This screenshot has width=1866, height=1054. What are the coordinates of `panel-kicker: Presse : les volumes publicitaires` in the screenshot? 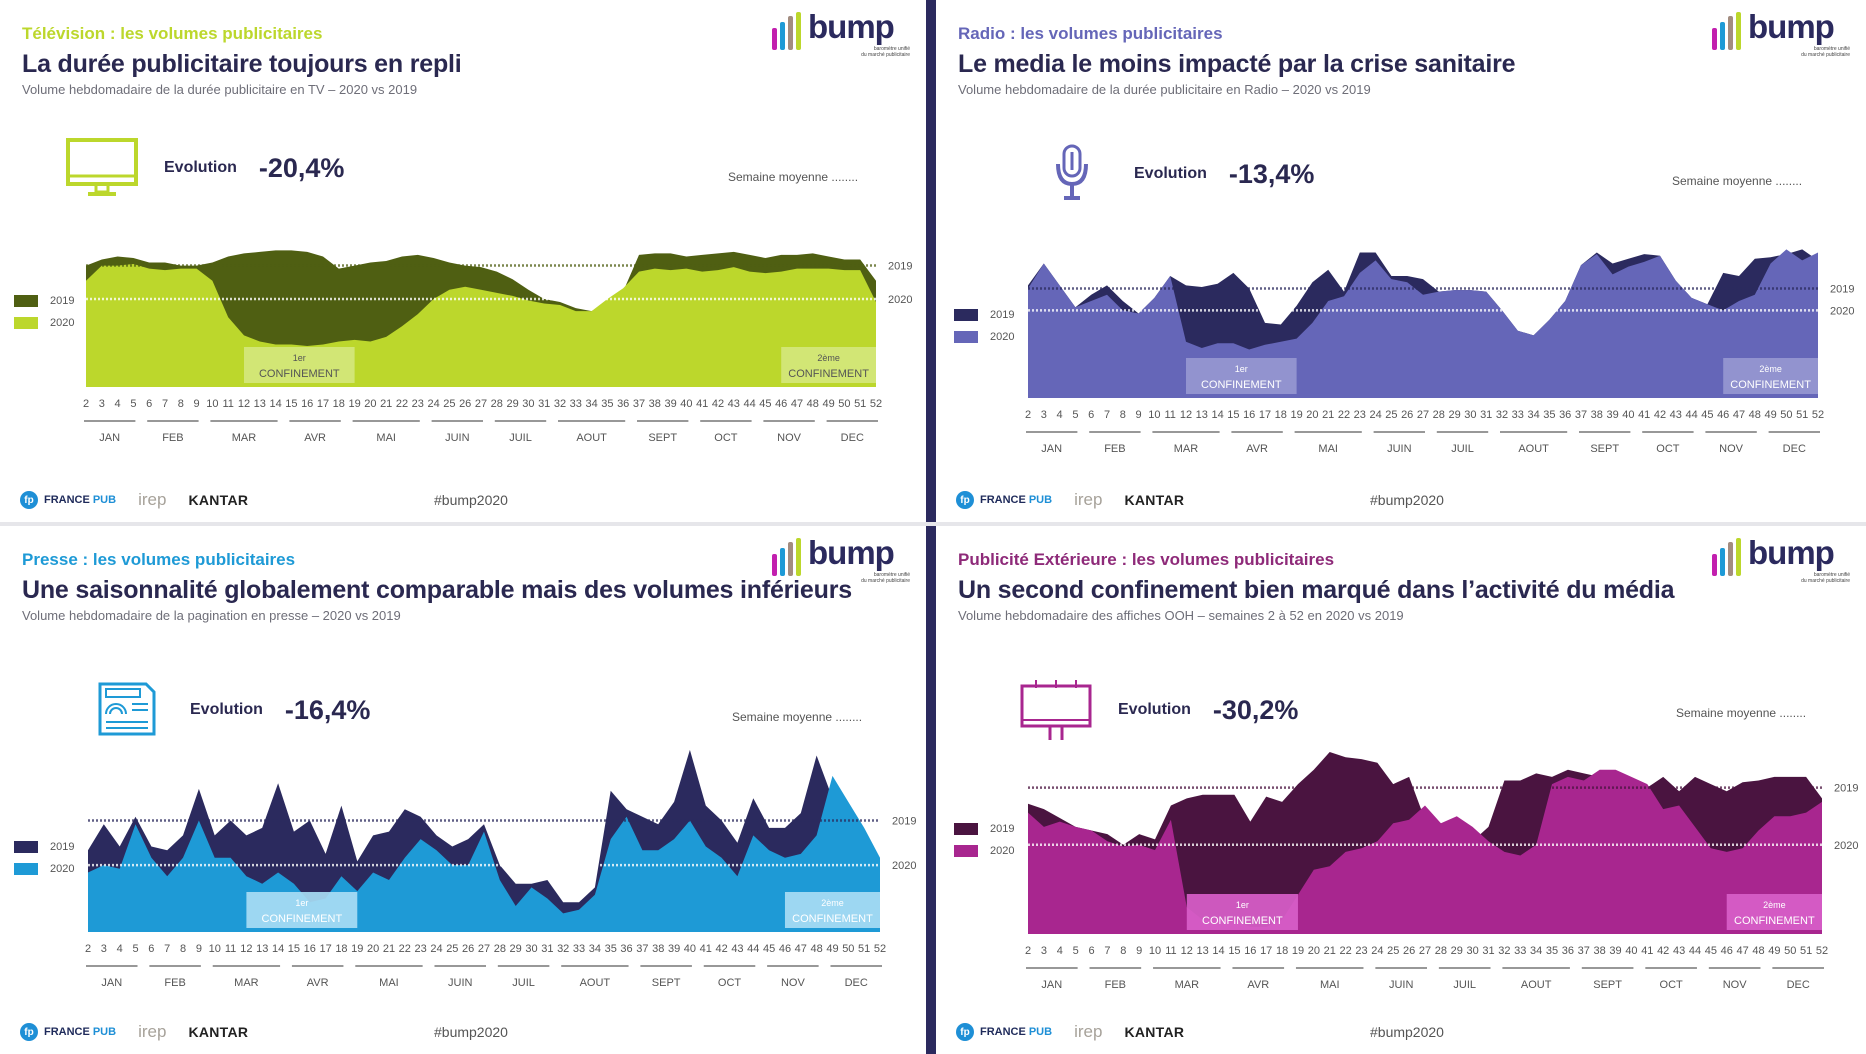 It's located at (159, 559).